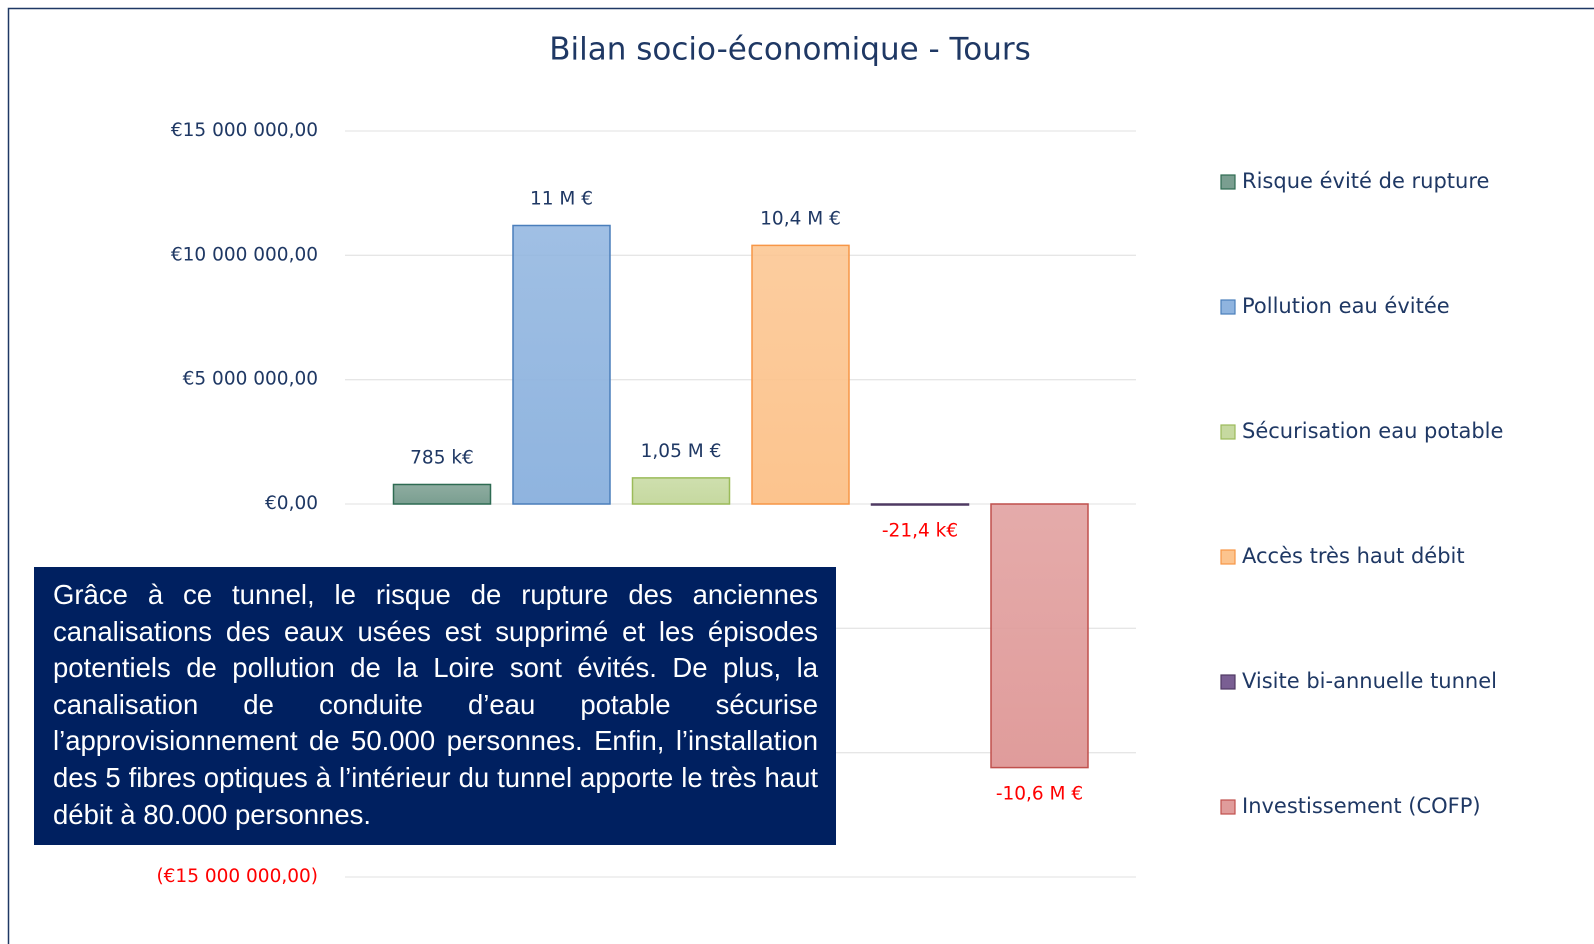  Describe the element at coordinates (789, 50) in the screenshot. I see `chart-title: Bilan socio-économique - Tours` at that location.